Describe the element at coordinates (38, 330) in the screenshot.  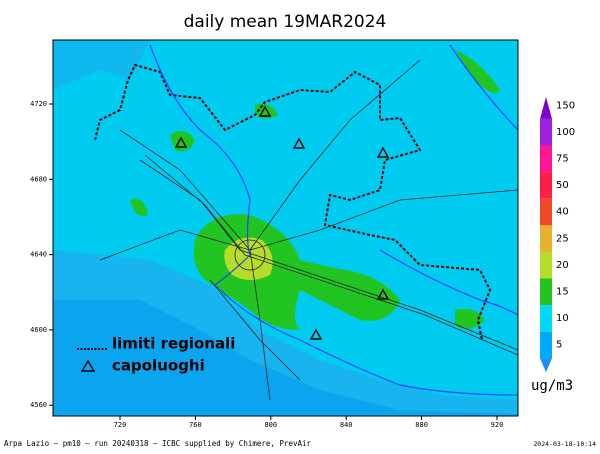
I see `y-tick-label: 4600` at that location.